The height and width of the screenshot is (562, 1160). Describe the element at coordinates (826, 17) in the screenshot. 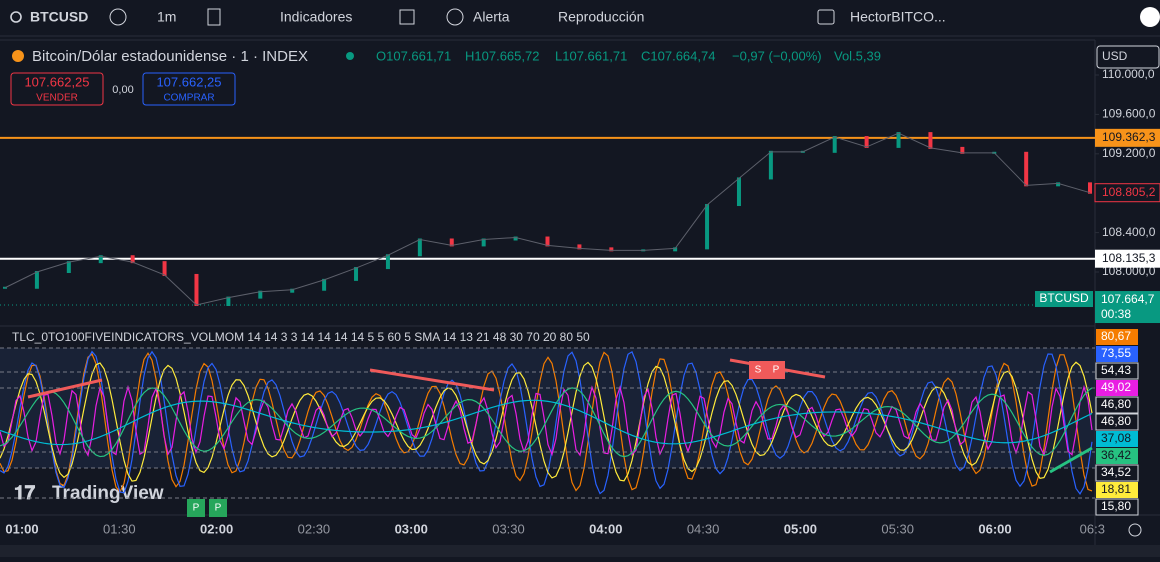

I see `checkbox` at that location.